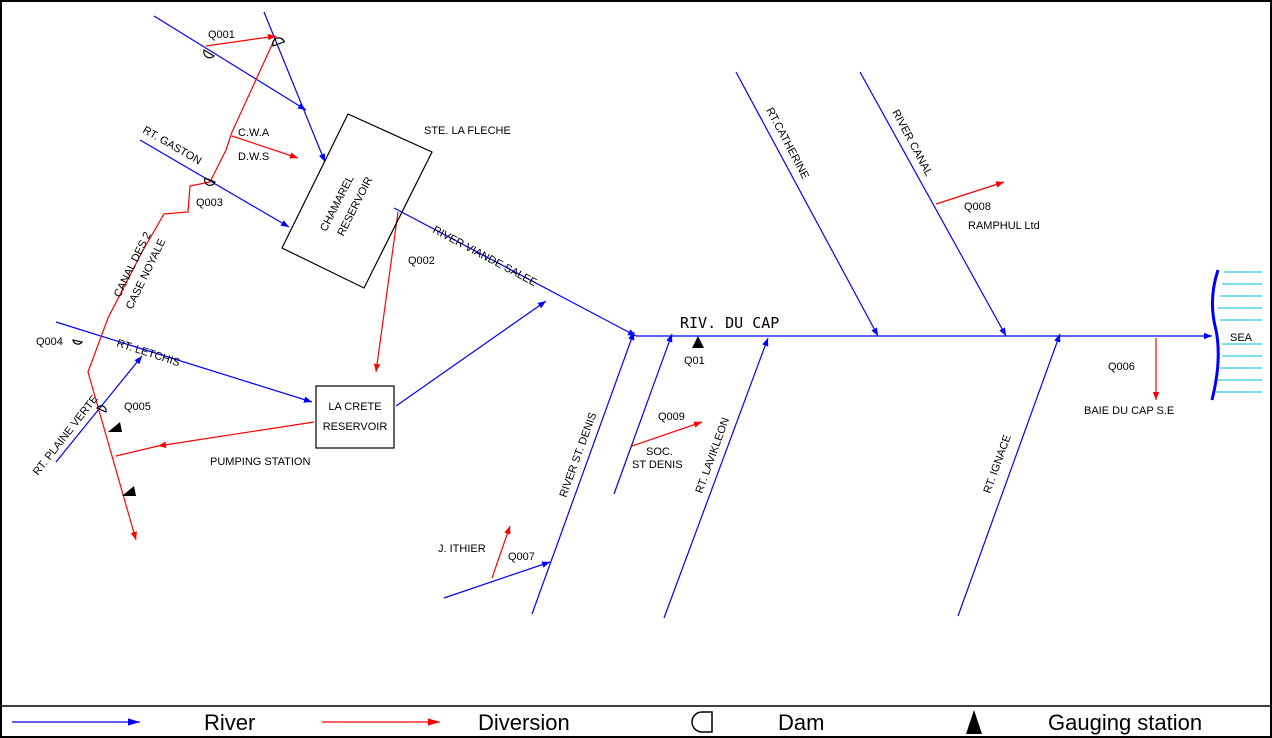 The image size is (1272, 738). Describe the element at coordinates (230, 63) in the screenshot. I see `river-upper-inflow` at that location.